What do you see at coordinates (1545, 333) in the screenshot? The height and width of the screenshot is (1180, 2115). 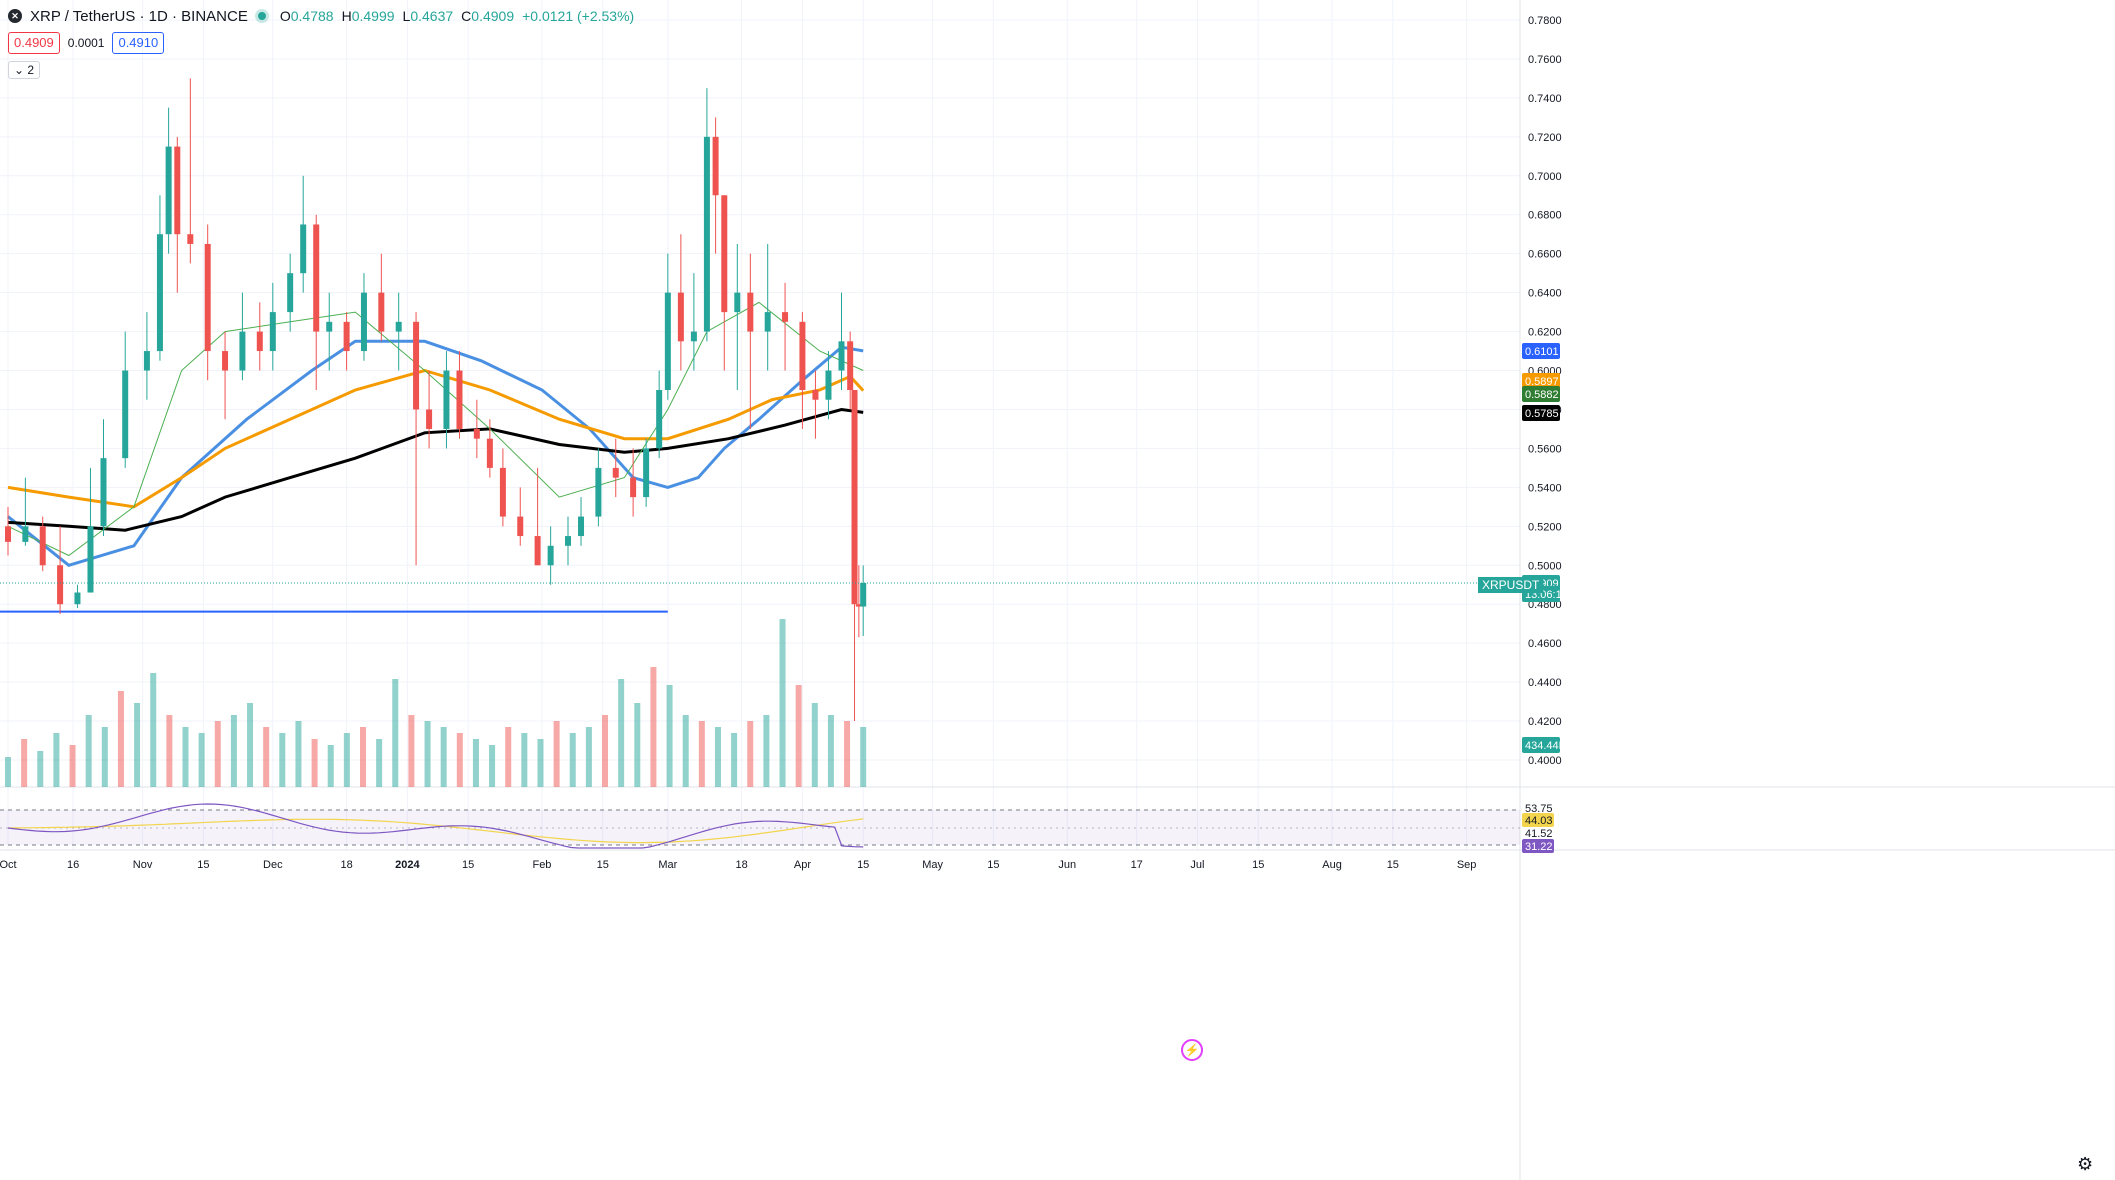 I see `y-tick-label: 0.6200` at bounding box center [1545, 333].